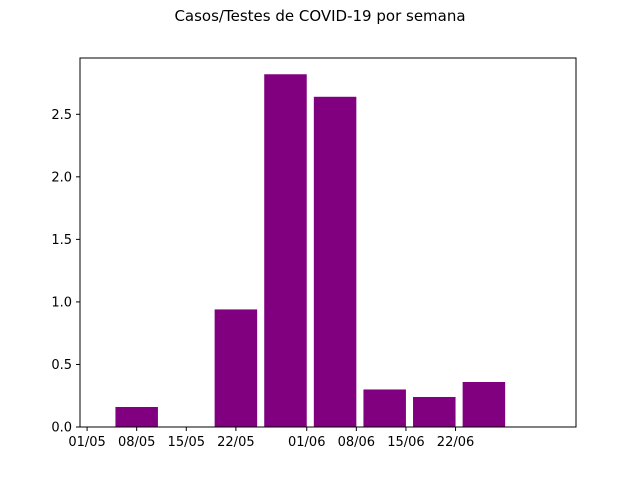 This screenshot has width=640, height=480. What do you see at coordinates (61, 115) in the screenshot?
I see `y-tick-label: 2.5` at bounding box center [61, 115].